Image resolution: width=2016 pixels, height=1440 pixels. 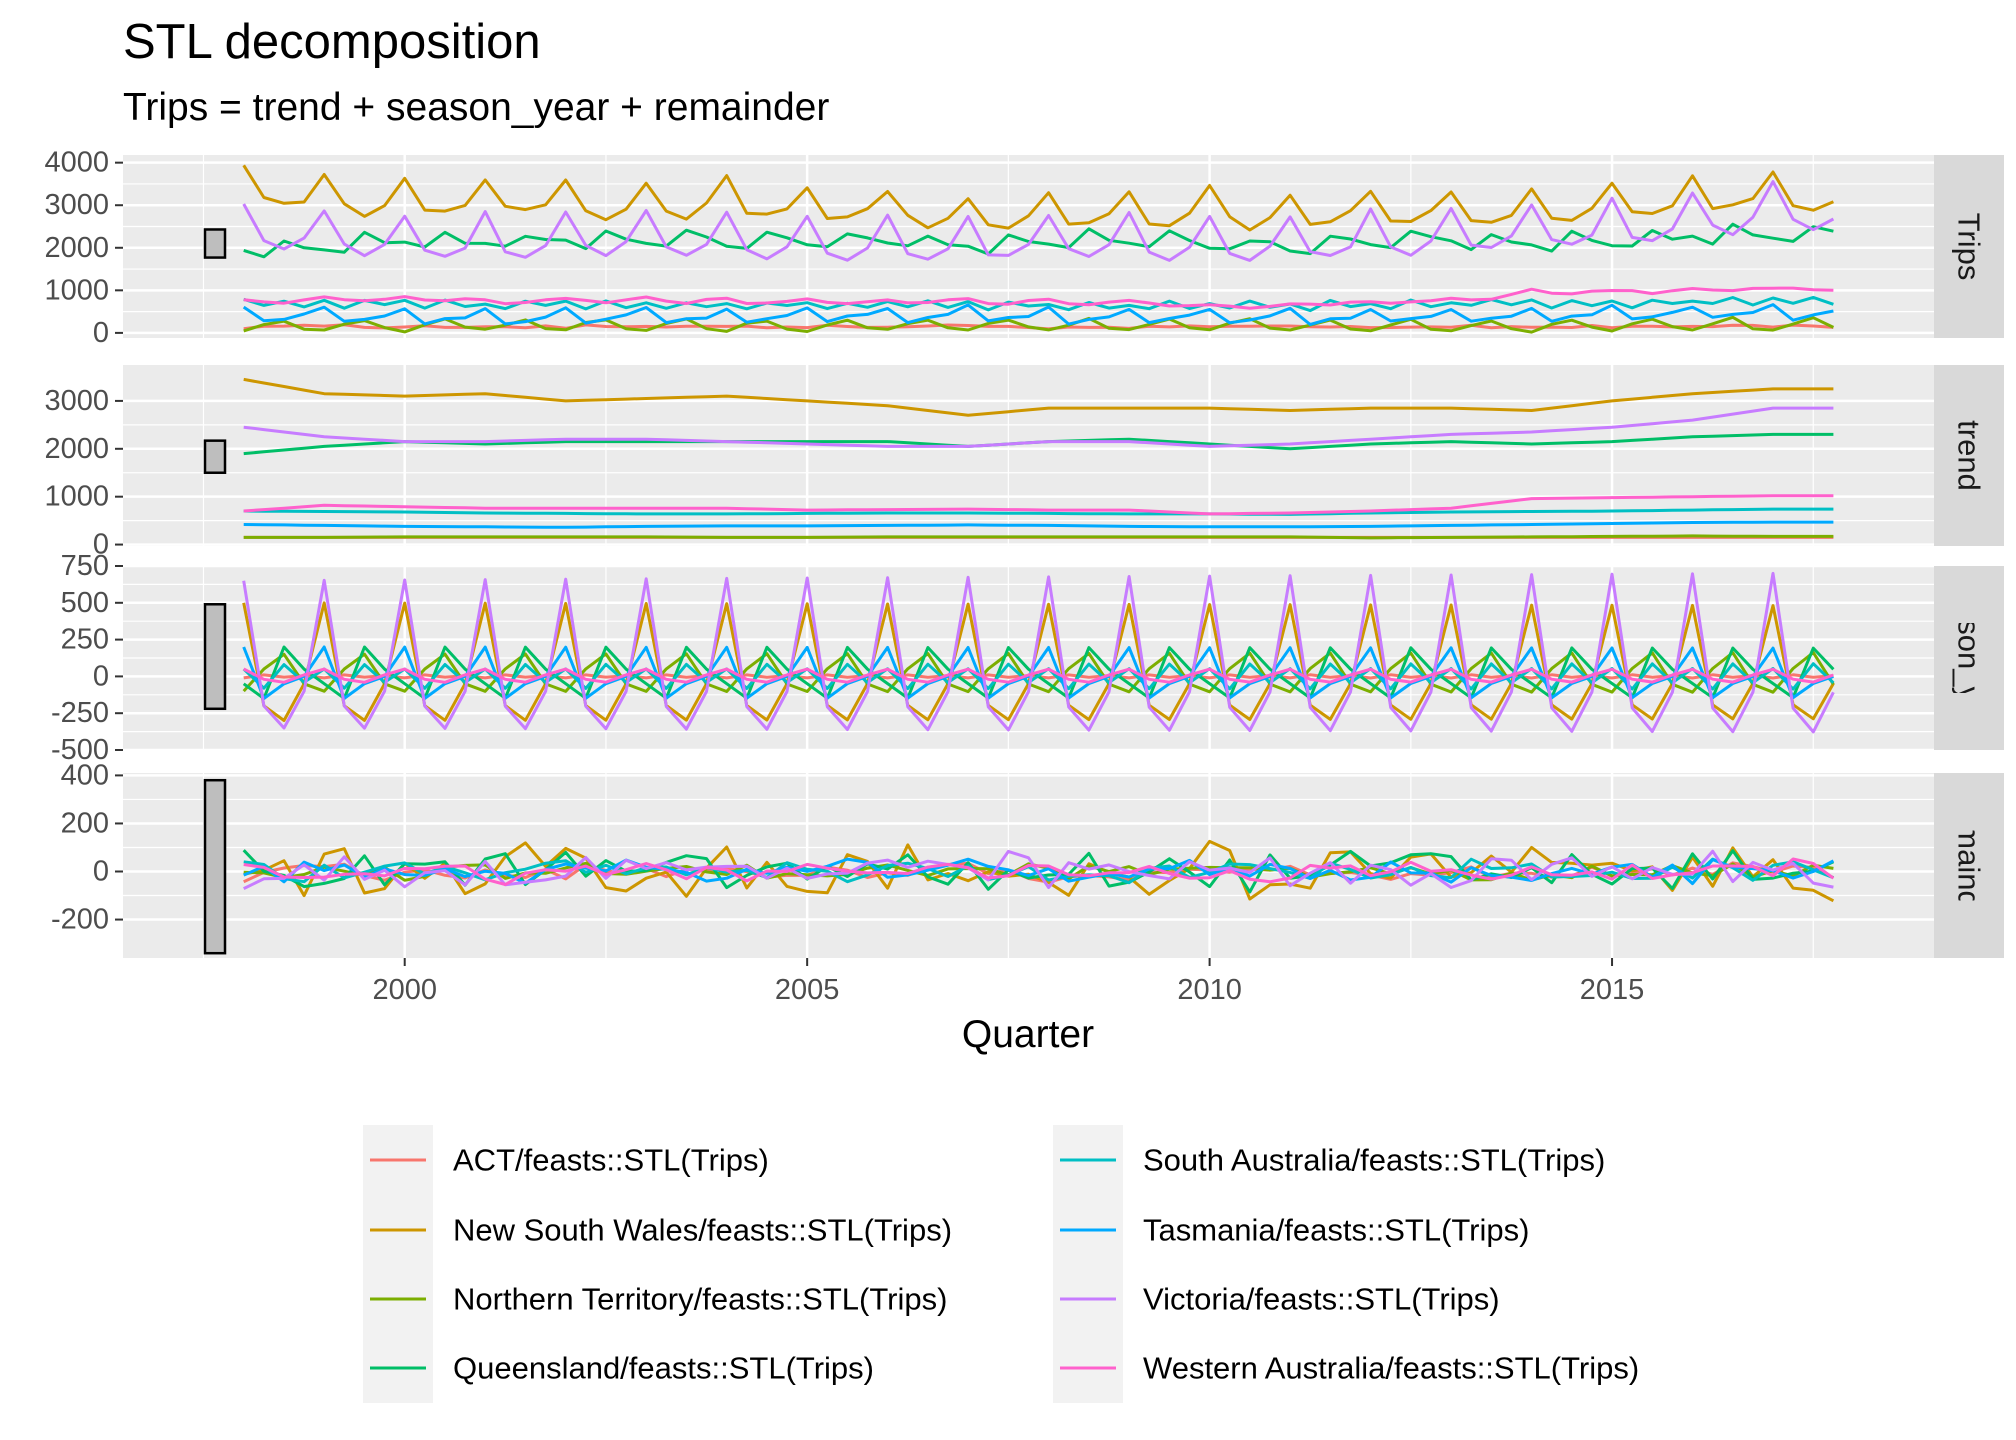 I want to click on legend-item: Tasmania/feasts::STL(Trips), so click(x=1291, y=1230).